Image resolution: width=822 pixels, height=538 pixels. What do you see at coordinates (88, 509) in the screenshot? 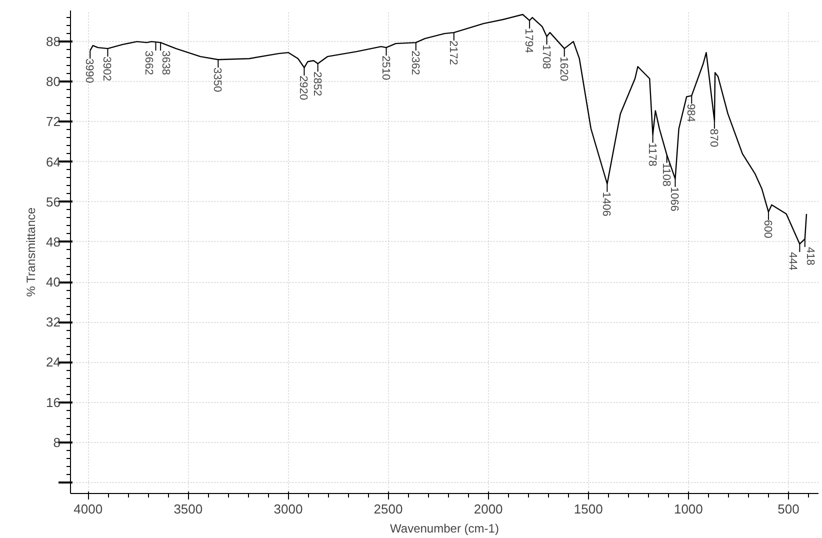
I see `x-tick-label: 4000` at bounding box center [88, 509].